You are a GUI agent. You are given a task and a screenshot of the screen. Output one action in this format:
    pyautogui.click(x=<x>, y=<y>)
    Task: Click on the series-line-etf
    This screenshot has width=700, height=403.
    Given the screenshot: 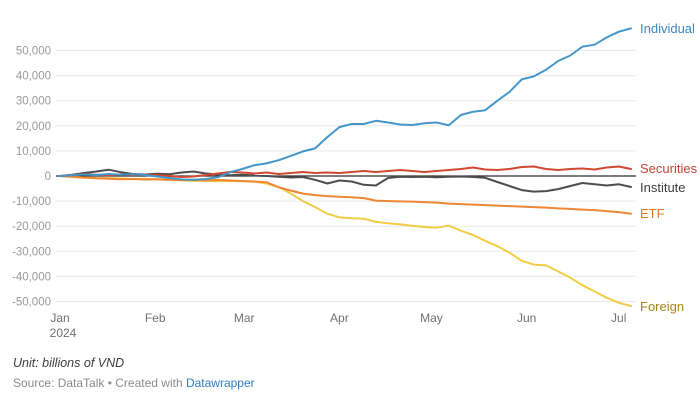 What is the action you would take?
    pyautogui.click(x=345, y=195)
    